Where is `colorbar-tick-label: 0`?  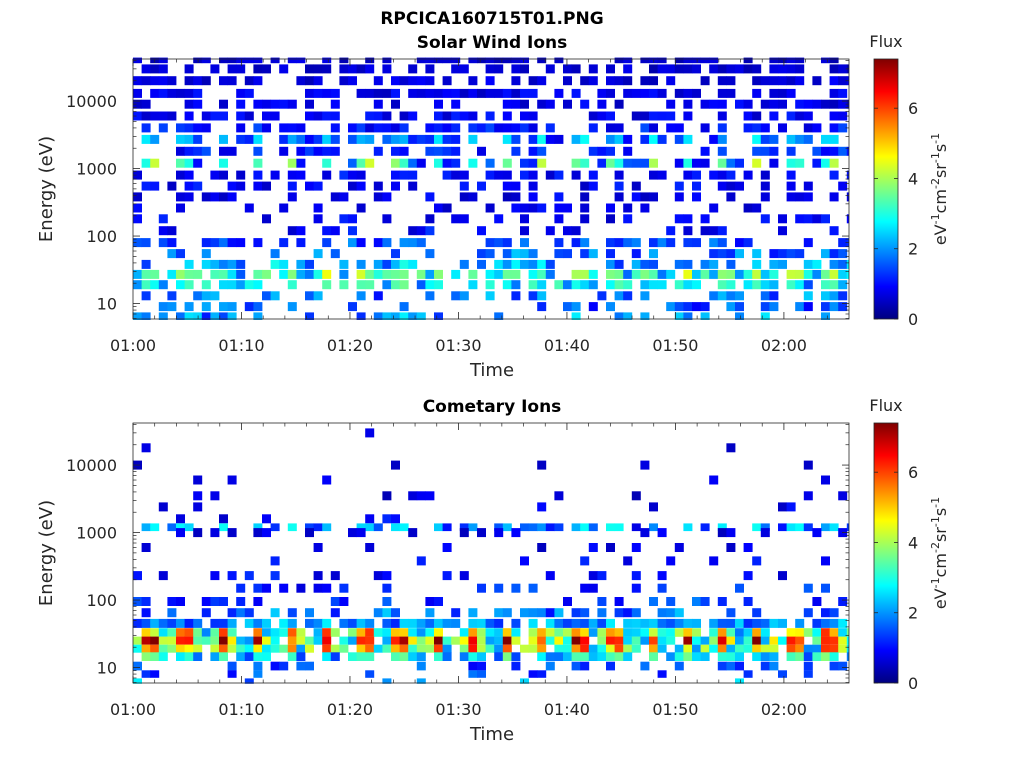 colorbar-tick-label: 0 is located at coordinates (913, 319).